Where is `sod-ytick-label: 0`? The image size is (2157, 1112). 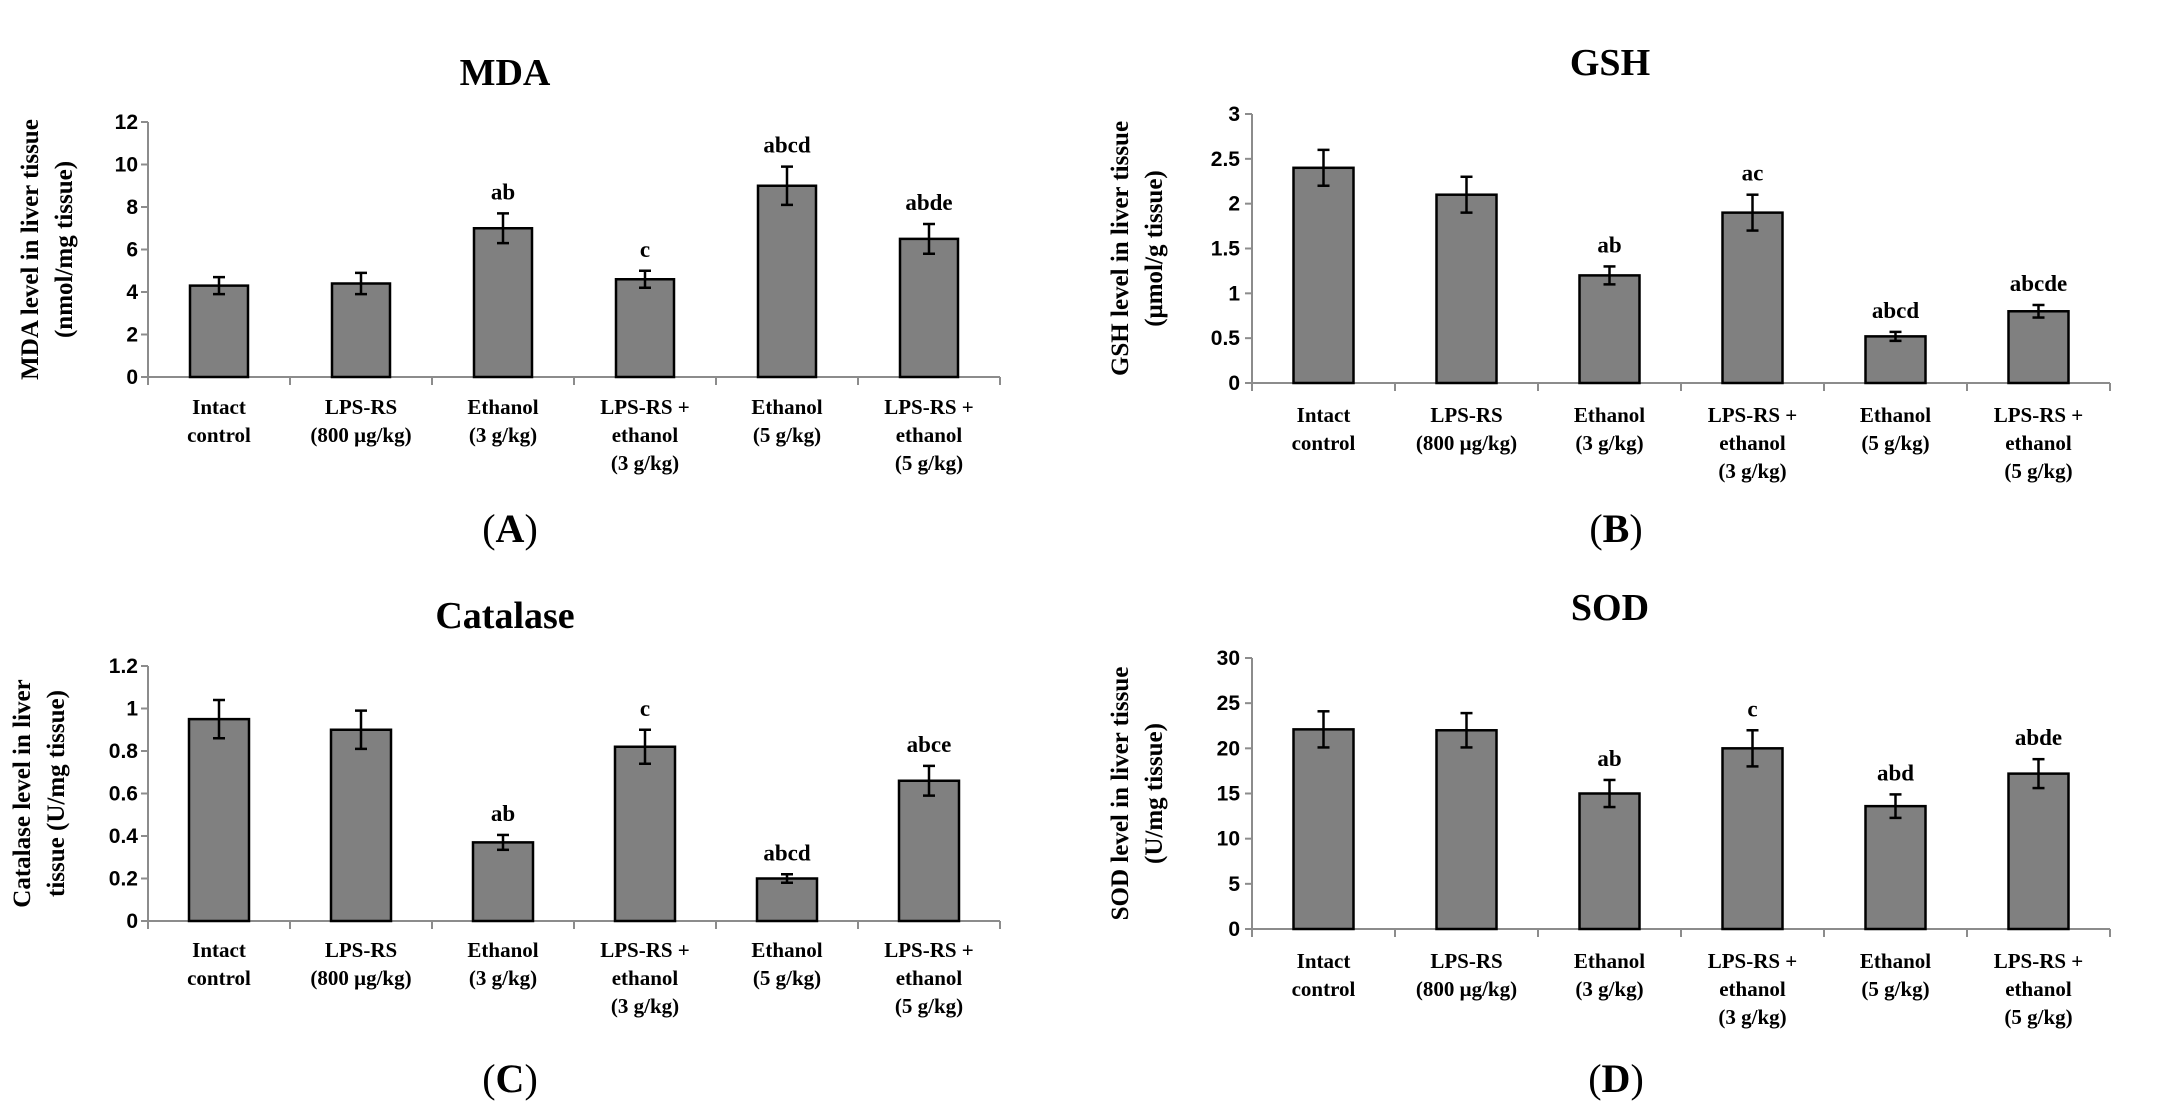
sod-ytick-label: 0 is located at coordinates (1234, 929).